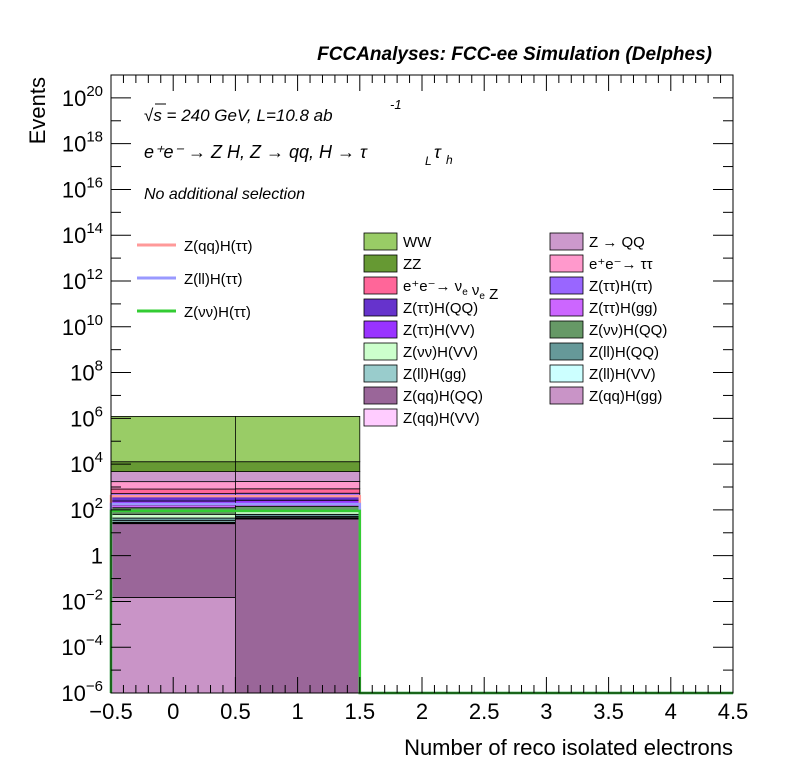 The height and width of the screenshot is (772, 796). Describe the element at coordinates (546, 711) in the screenshot. I see `x-tick-label: 3` at that location.